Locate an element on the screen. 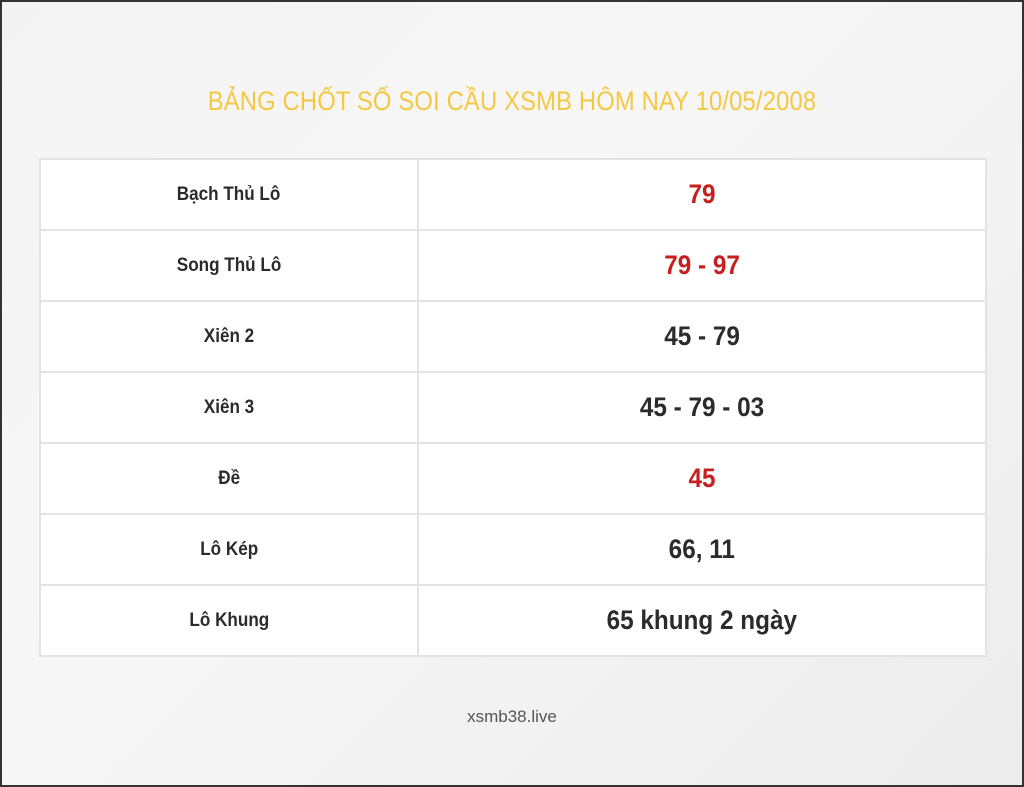 Image resolution: width=1024 pixels, height=787 pixels. row-label: Song Thủ Lô is located at coordinates (229, 265).